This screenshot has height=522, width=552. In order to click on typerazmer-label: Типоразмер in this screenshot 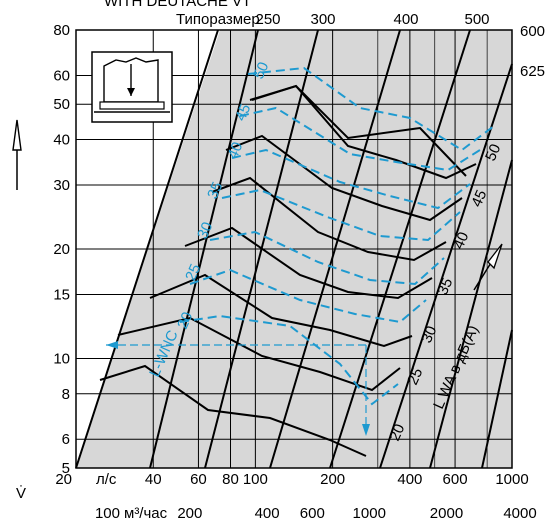, I will do `click(218, 19)`.